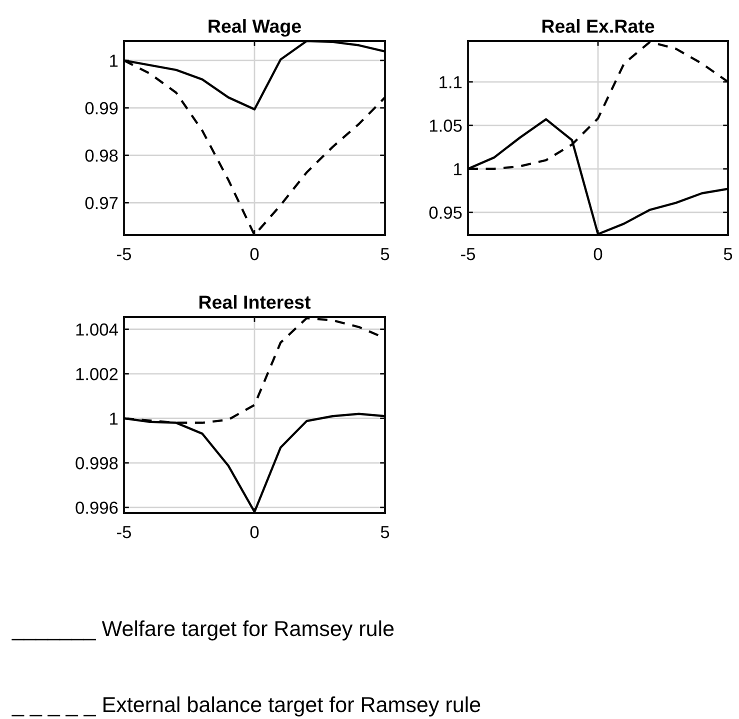  I want to click on text: _ _ _ _ _ External balance target for Ramsey rule, so click(246, 706).